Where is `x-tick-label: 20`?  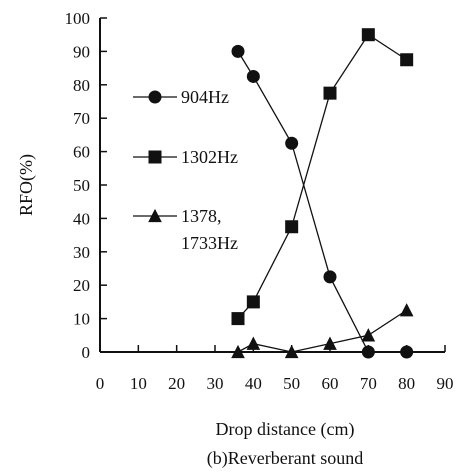
x-tick-label: 20 is located at coordinates (176, 383).